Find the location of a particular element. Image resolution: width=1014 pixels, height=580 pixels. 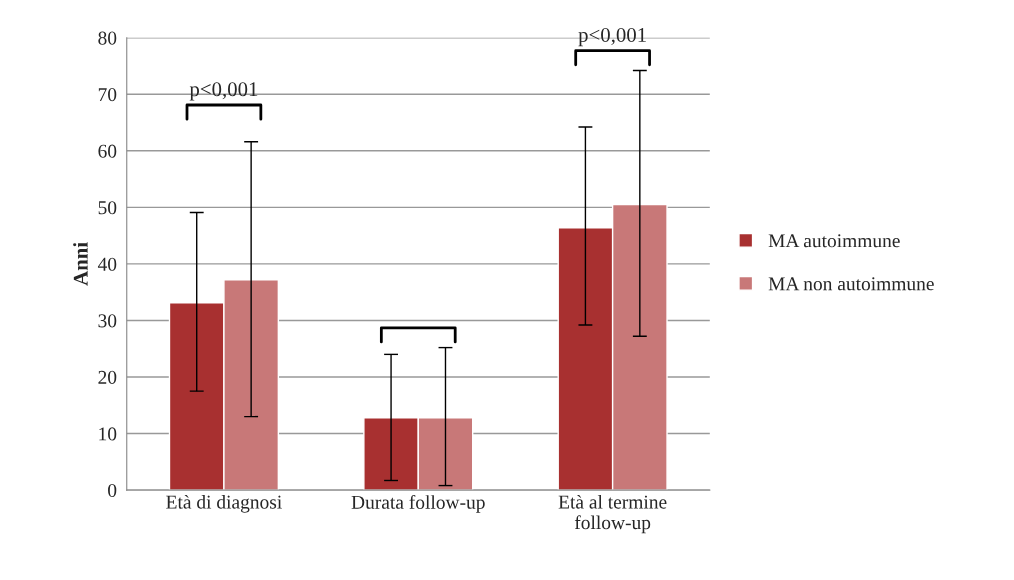

y-tick-label: 50 is located at coordinates (107, 208).